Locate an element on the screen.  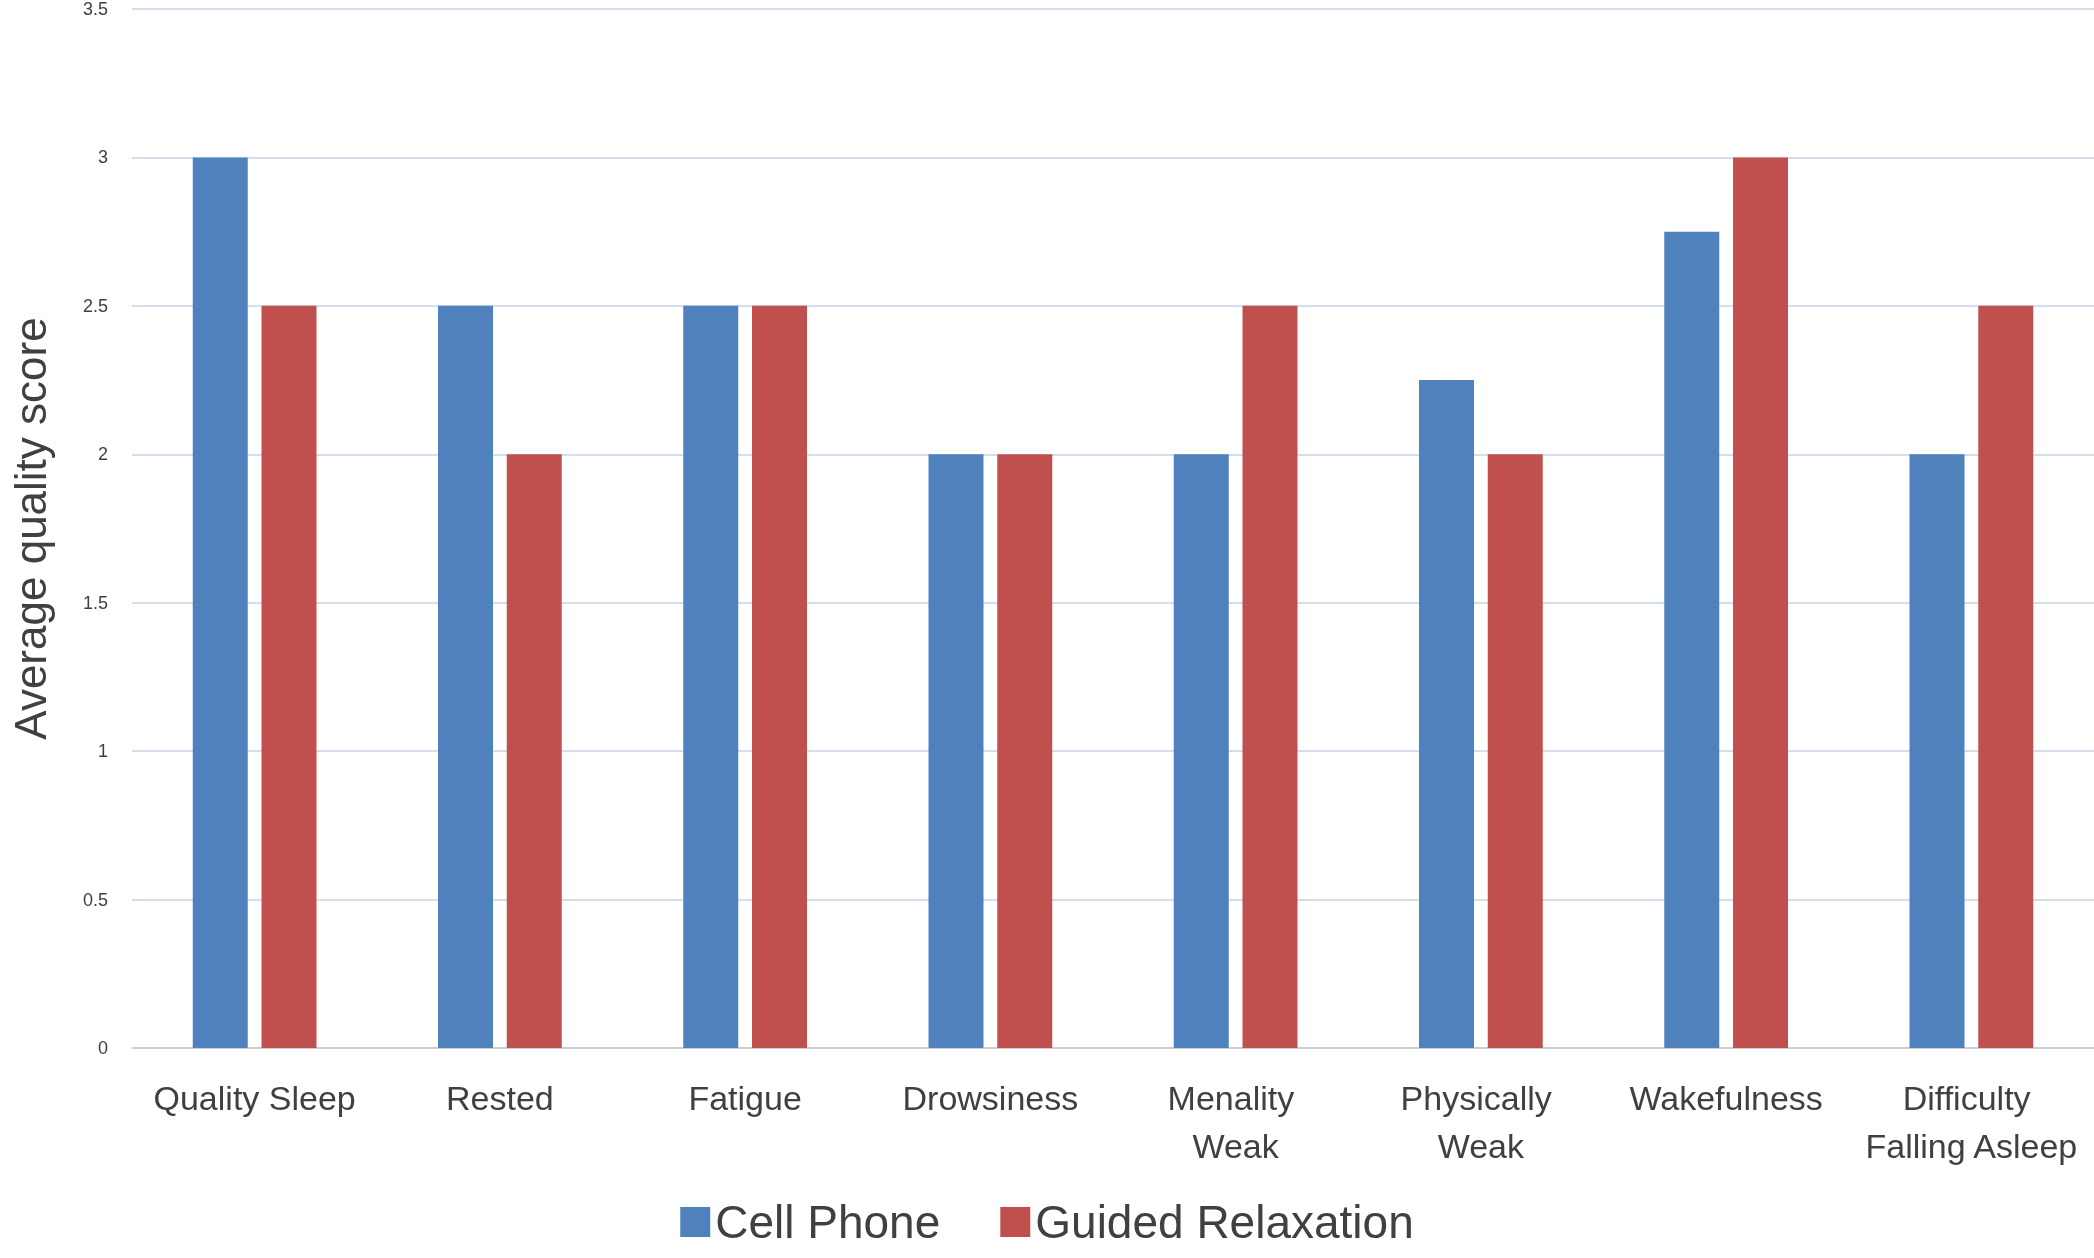
x-tick-label: Menality Weak is located at coordinates (1235, 1122).